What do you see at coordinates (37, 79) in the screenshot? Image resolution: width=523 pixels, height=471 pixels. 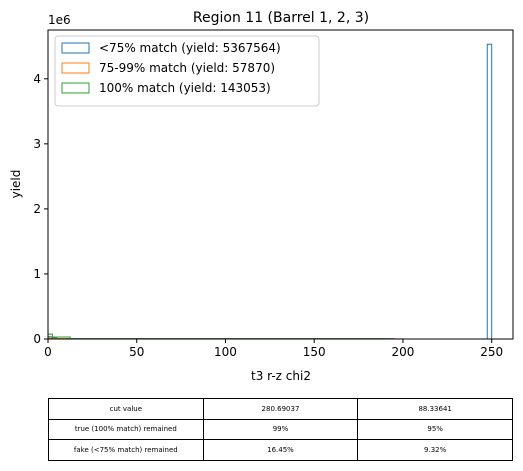 I see `y-tick-label: 4` at bounding box center [37, 79].